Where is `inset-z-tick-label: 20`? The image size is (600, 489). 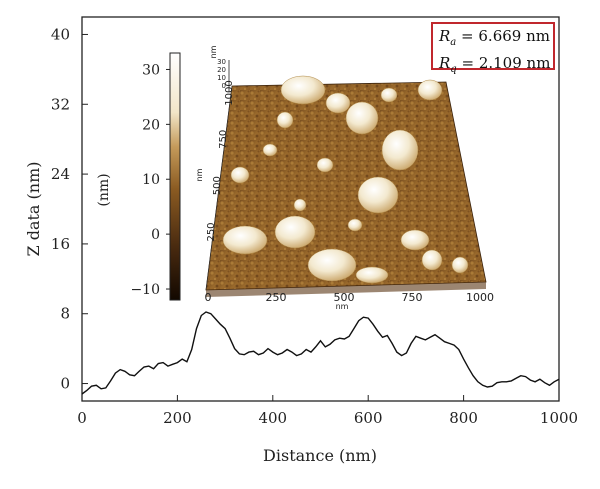 inset-z-tick-label: 20 is located at coordinates (221, 70).